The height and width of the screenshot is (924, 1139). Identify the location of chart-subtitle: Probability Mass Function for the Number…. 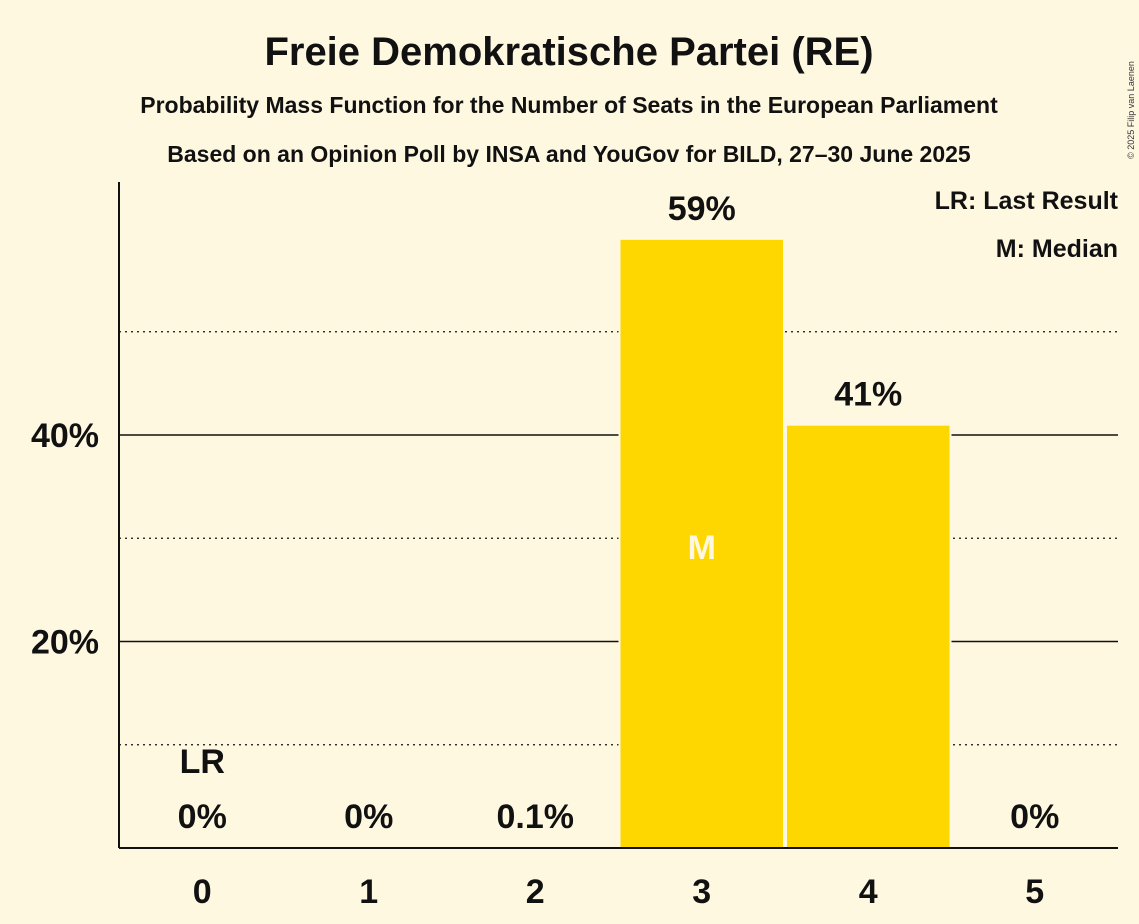
(569, 105).